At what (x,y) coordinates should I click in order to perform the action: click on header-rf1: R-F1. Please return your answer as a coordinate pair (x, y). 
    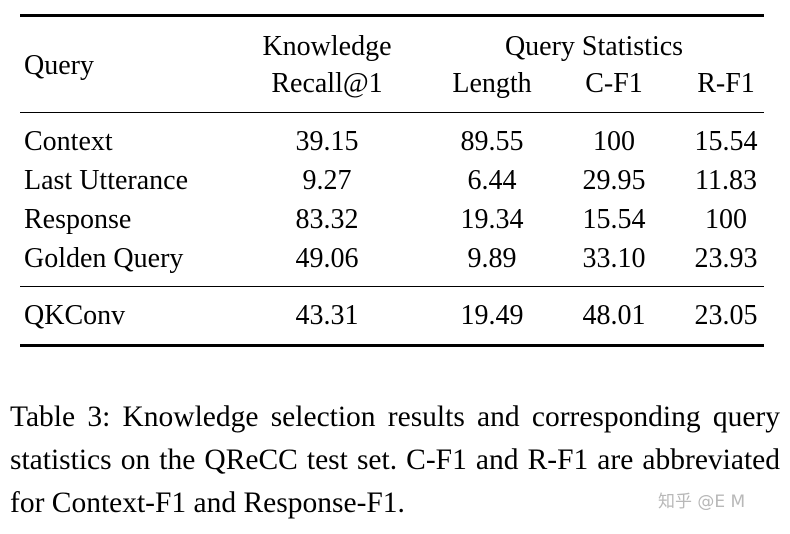
    Looking at the image, I should click on (726, 83).